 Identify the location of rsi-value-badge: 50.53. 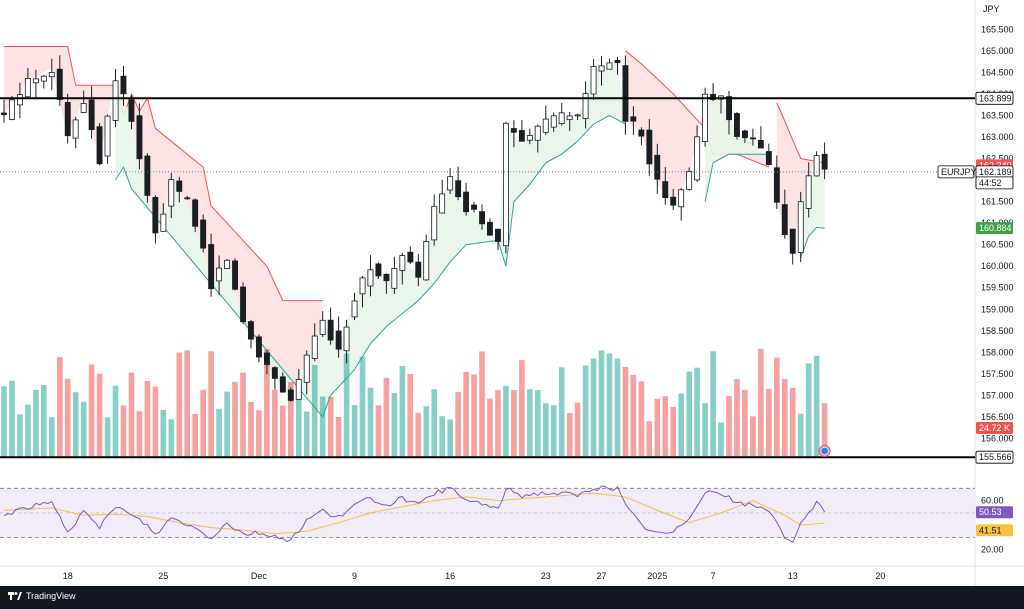
(990, 512).